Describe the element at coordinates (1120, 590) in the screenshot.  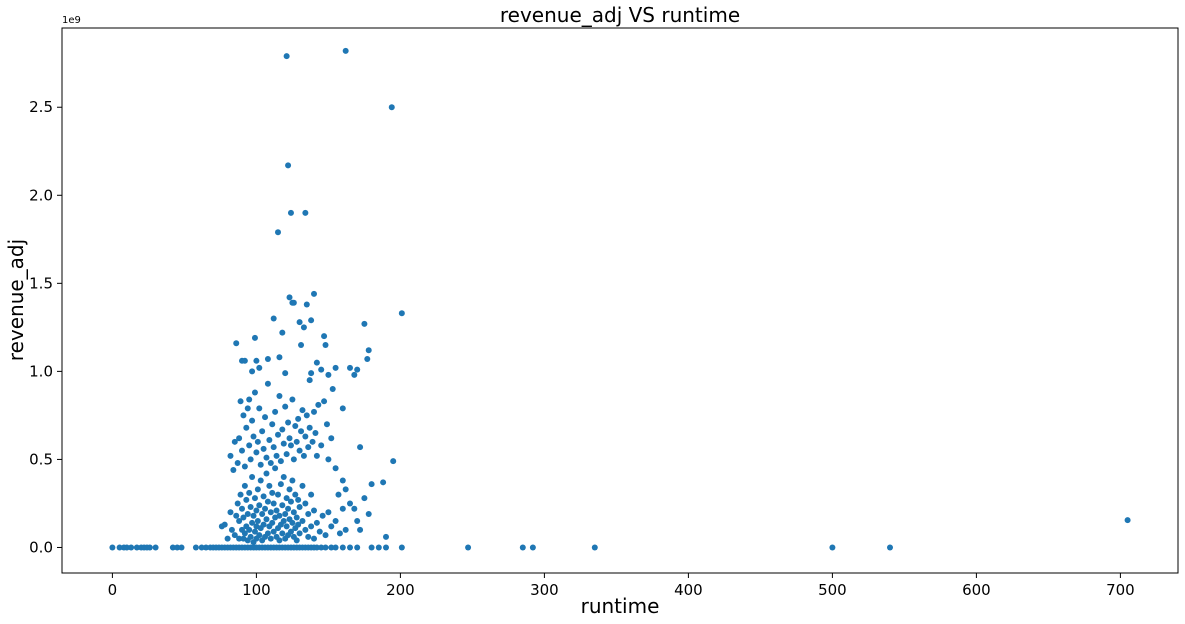
I see `x-tick-label: 700` at that location.